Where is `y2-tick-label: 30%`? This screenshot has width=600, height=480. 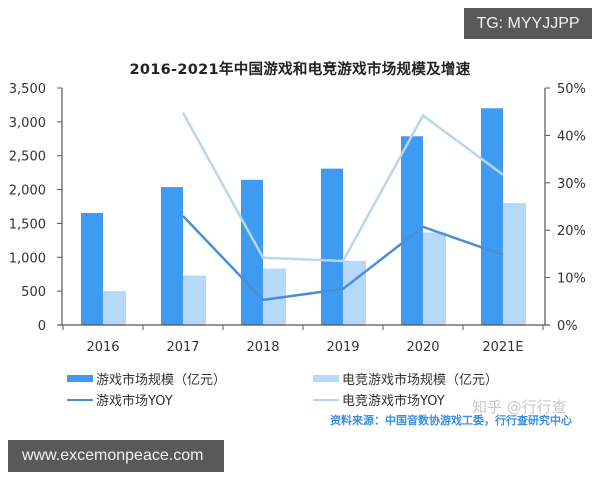
y2-tick-label: 30% is located at coordinates (571, 184).